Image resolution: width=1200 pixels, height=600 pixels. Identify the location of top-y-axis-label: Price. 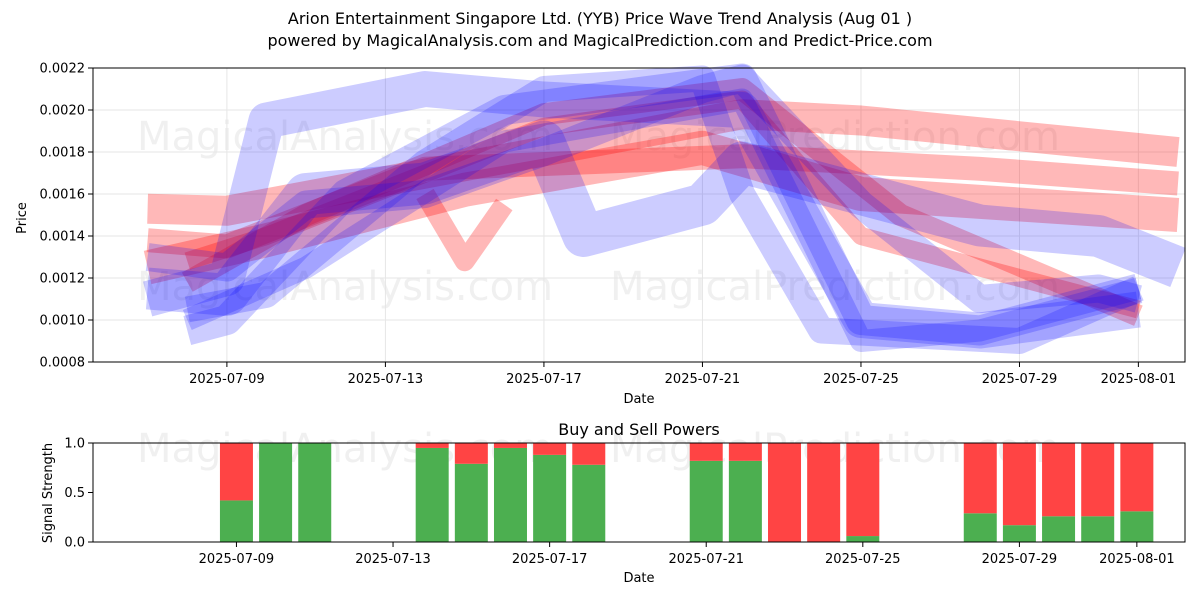
(22, 218).